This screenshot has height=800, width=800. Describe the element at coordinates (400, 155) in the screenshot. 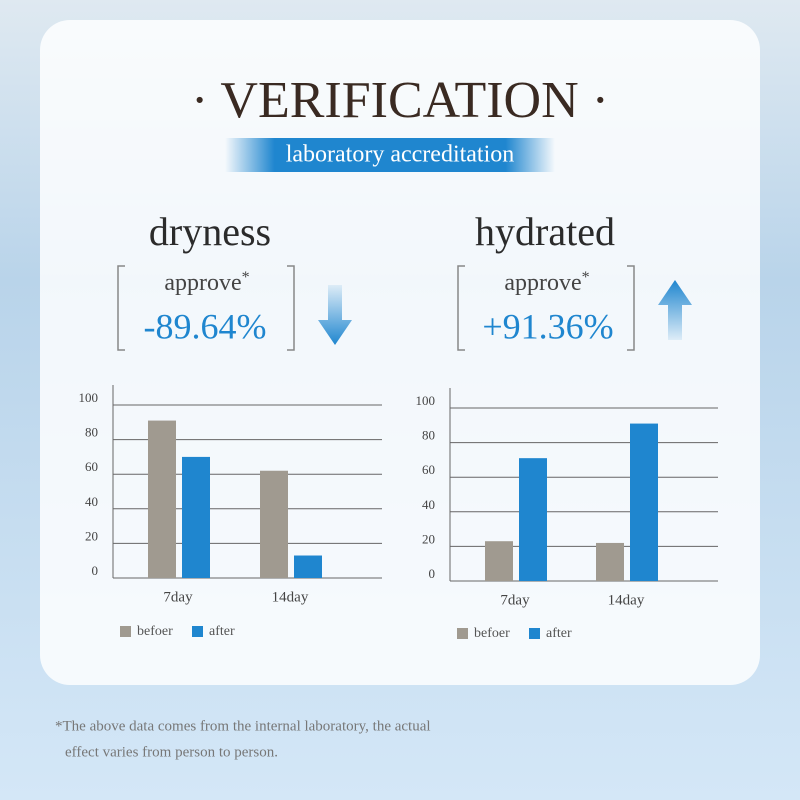

I see `subtitle: laboratory accreditation` at that location.